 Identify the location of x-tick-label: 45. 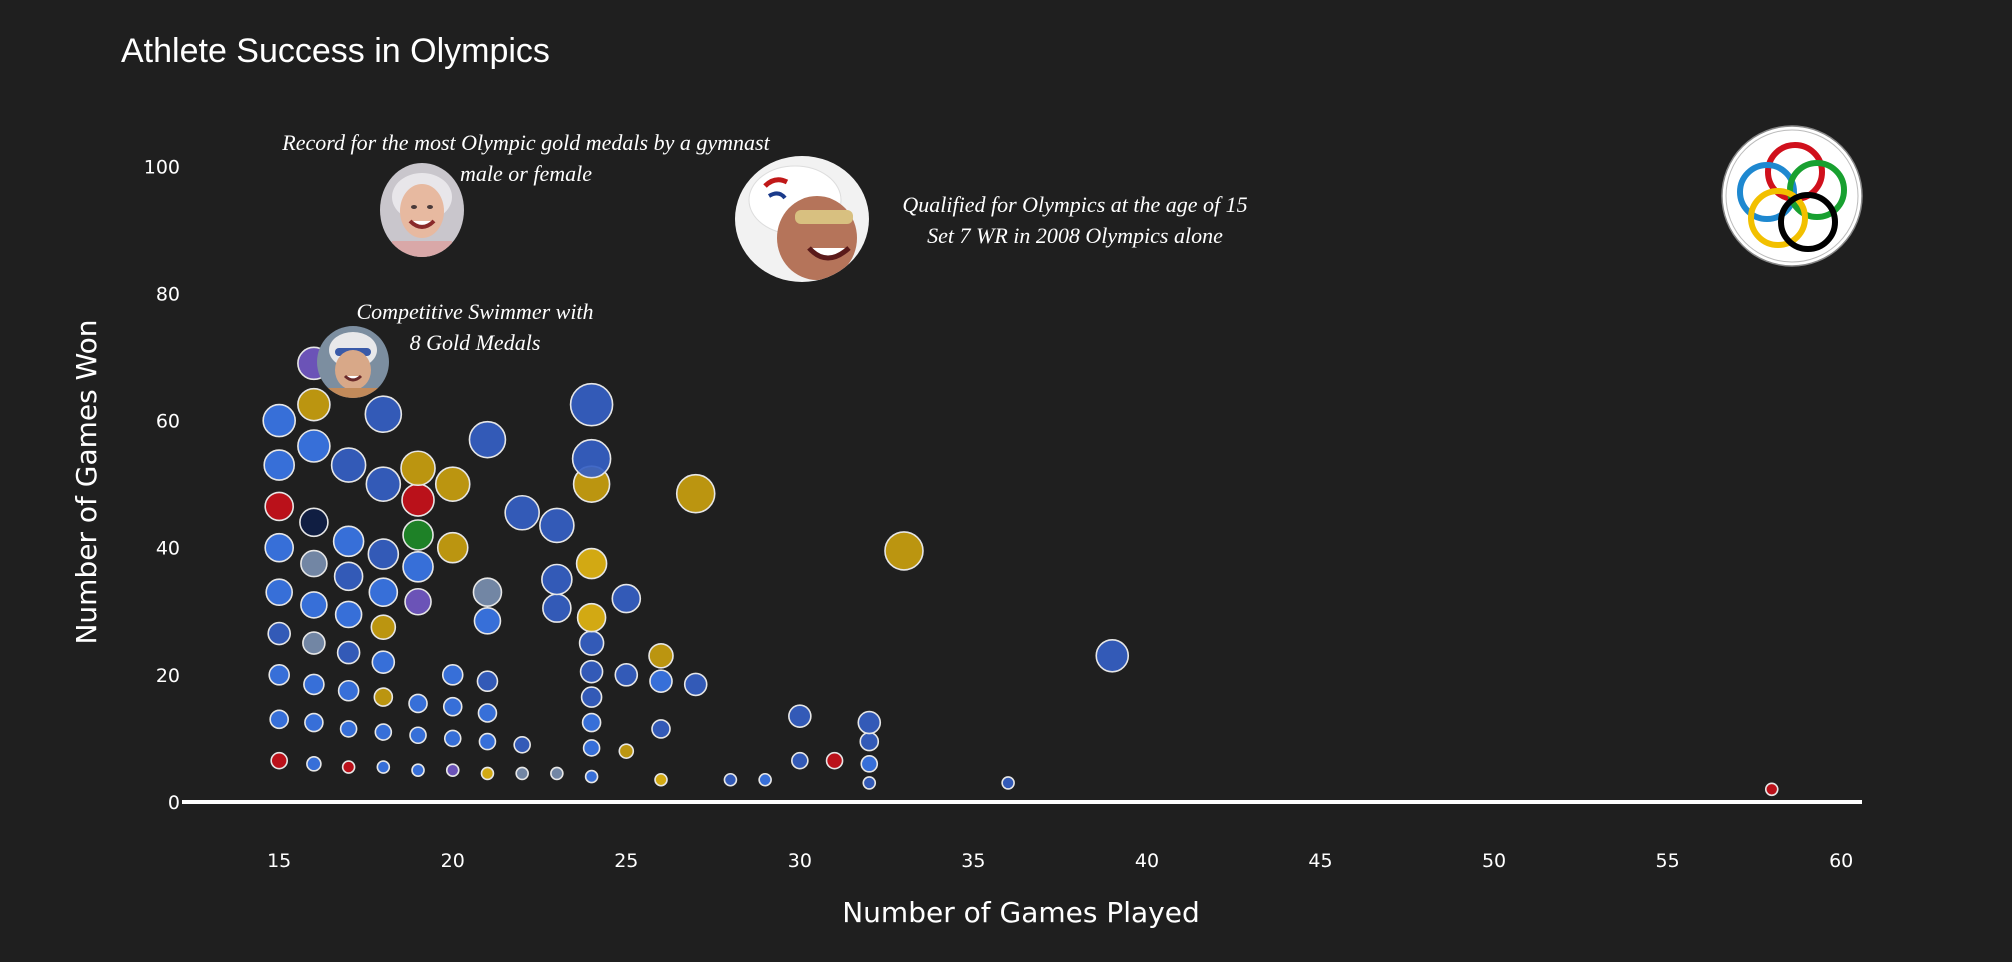
(1320, 861).